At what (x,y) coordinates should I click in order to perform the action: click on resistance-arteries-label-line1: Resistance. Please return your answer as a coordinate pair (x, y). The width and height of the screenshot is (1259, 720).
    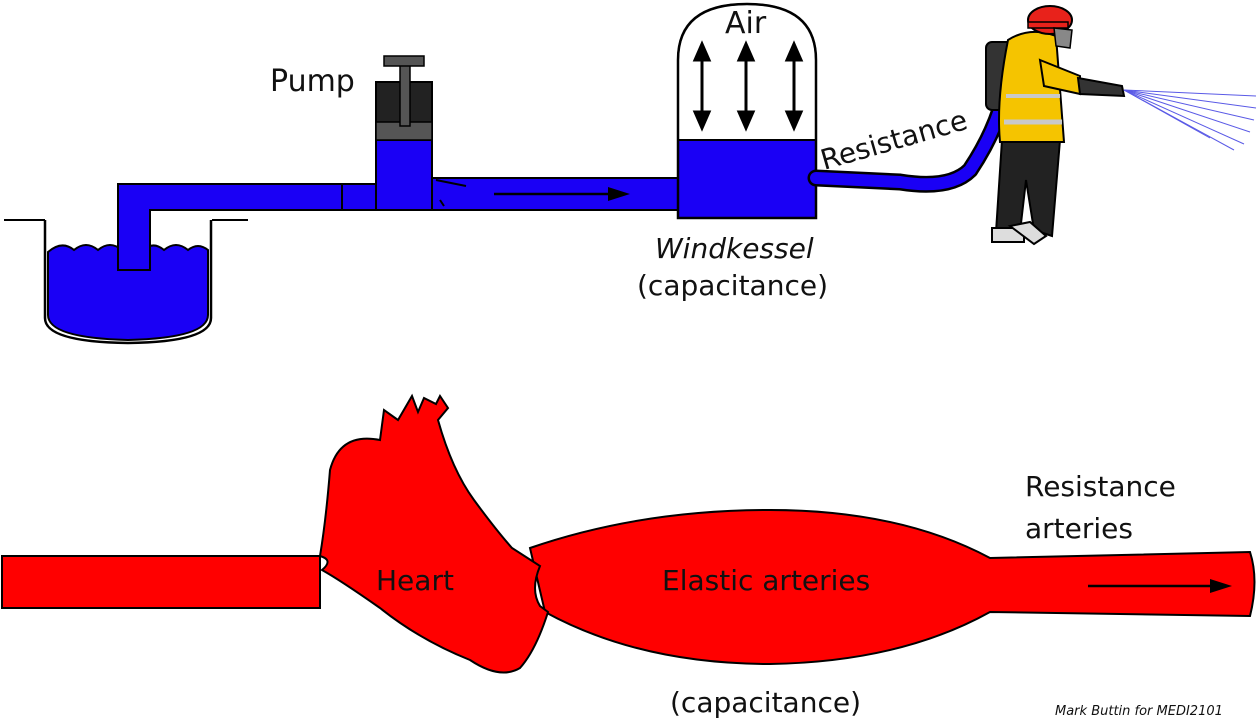
    Looking at the image, I should click on (1100, 486).